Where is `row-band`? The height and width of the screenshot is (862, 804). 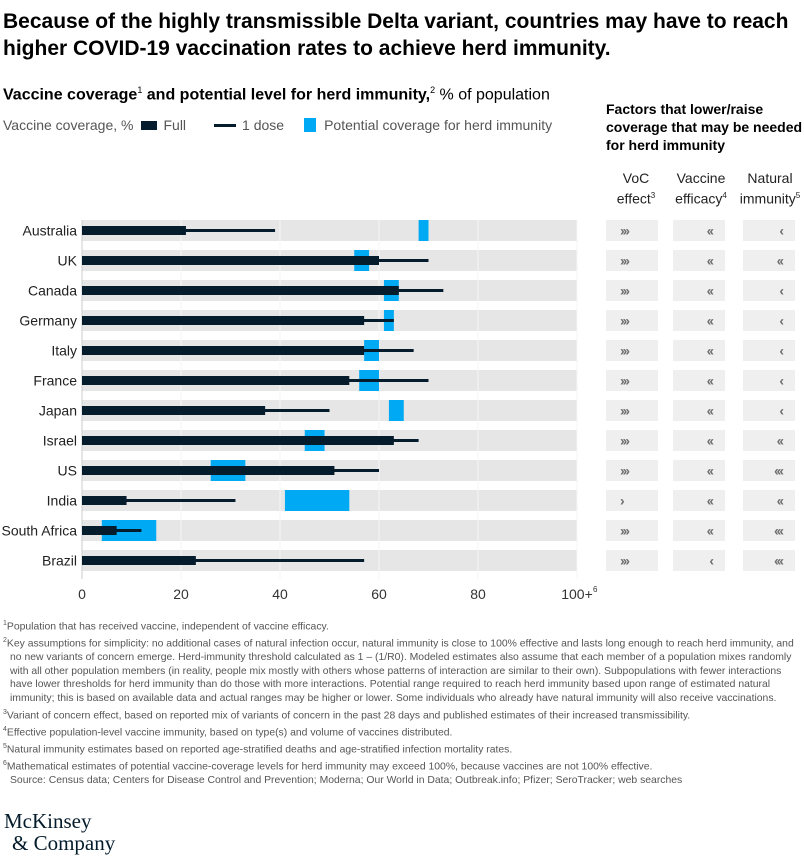 row-band is located at coordinates (329, 530).